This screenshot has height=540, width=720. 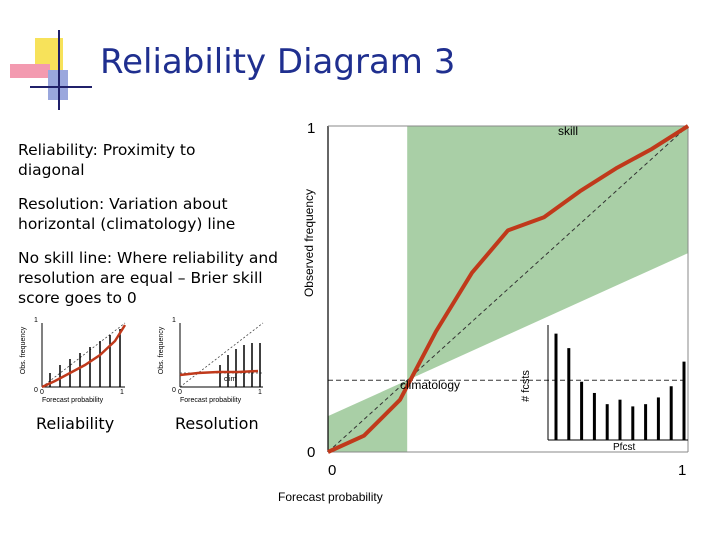 I want to click on small-clim-label: clim, so click(x=230, y=379).